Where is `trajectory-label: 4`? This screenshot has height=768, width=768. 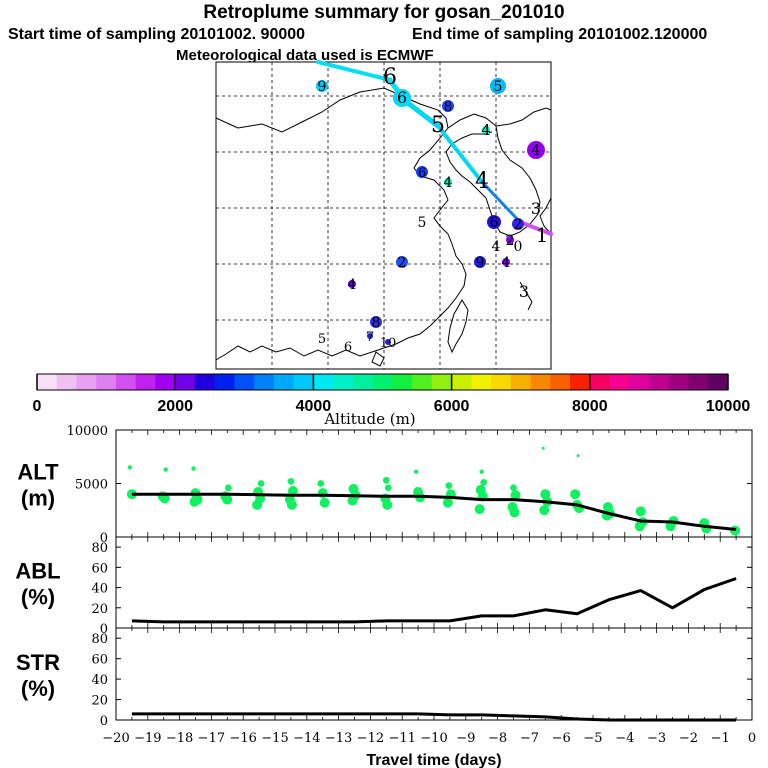
trajectory-label: 4 is located at coordinates (482, 181).